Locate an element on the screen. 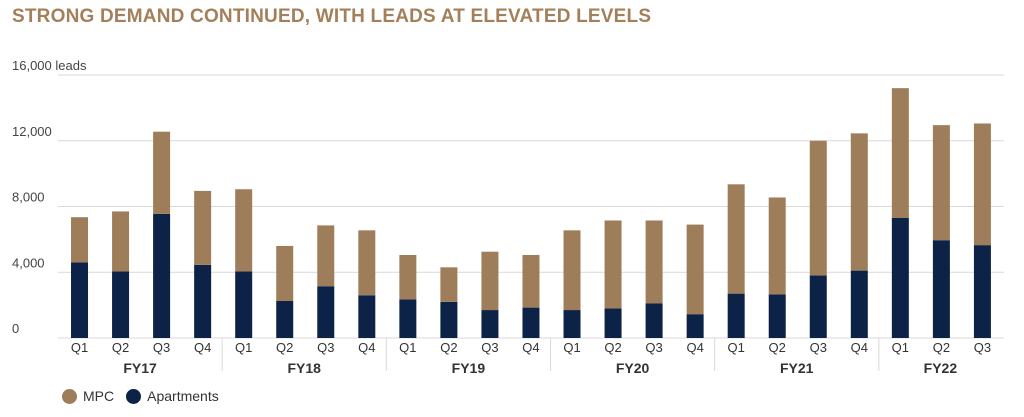  y-tick-label: 16,000 leads is located at coordinates (49, 65).